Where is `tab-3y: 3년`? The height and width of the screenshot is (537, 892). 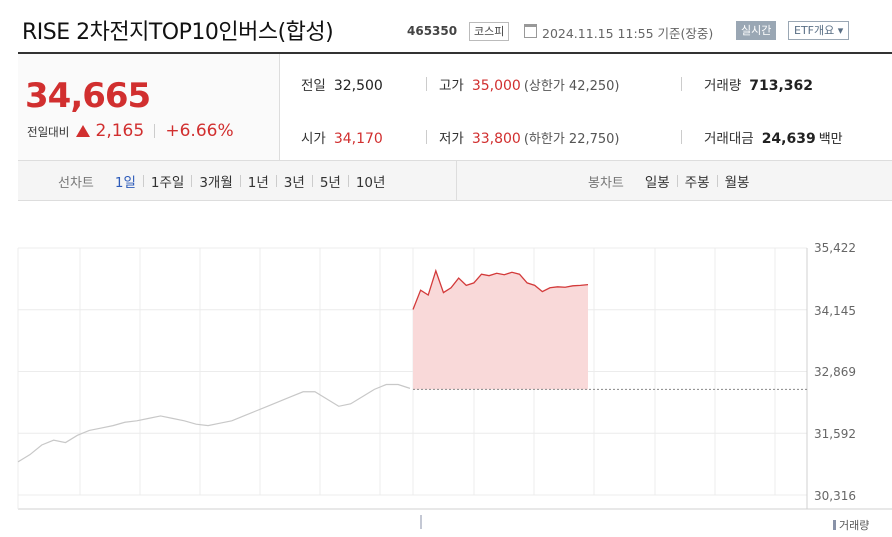
tab-3y: 3년 is located at coordinates (294, 183).